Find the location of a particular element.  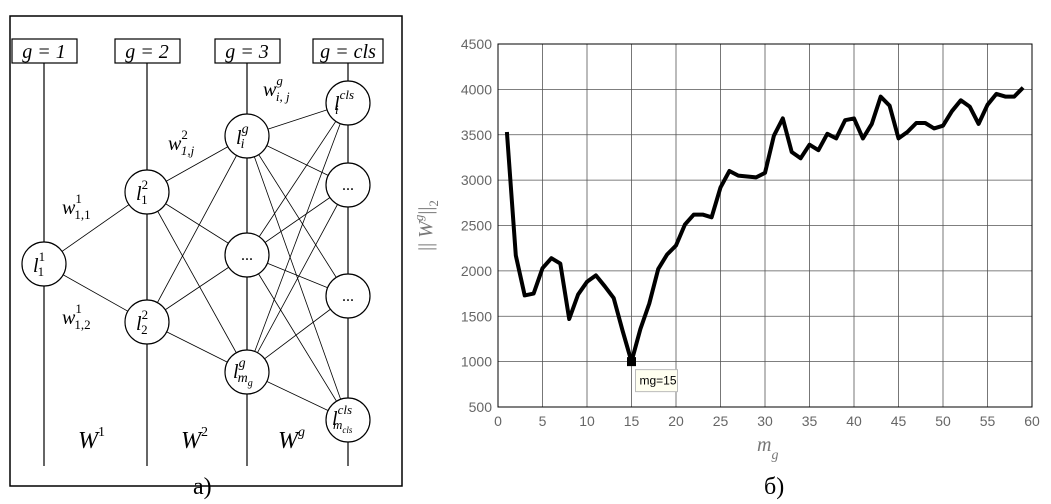

header-g2: g = 2 is located at coordinates (147, 52).